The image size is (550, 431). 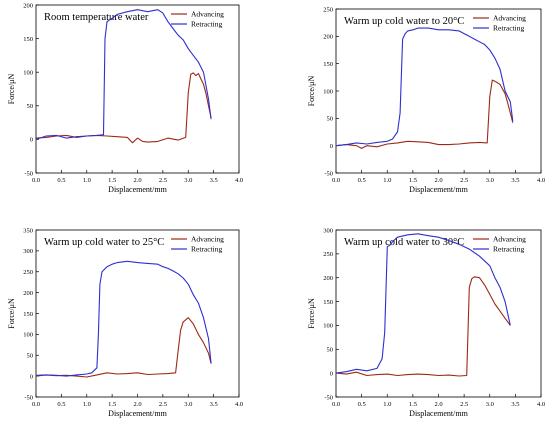 I want to click on chart-title: Warm up cold water to 25°C, so click(x=104, y=242).